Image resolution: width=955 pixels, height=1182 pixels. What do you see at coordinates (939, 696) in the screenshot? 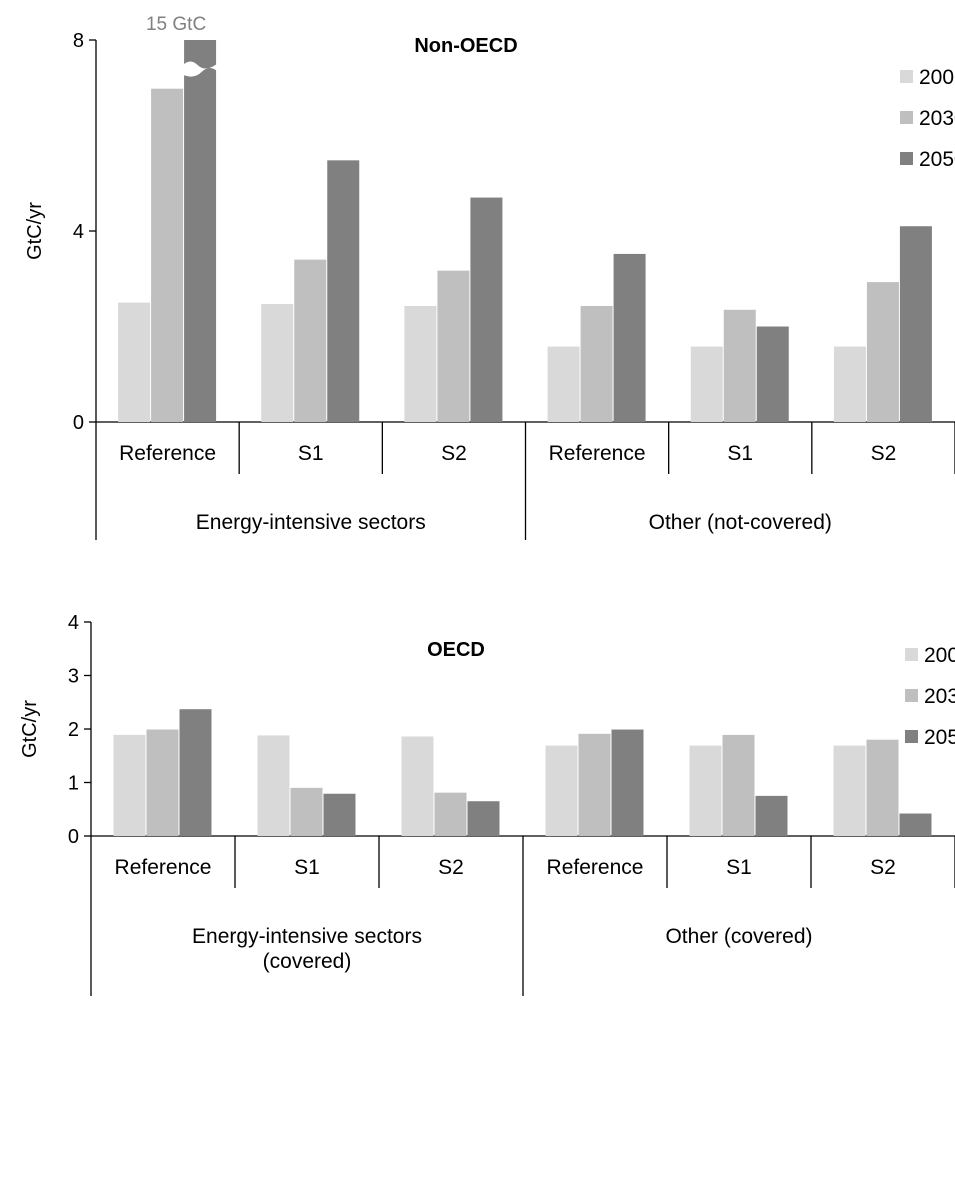
I see `oecd-legend-label-2030: 2030` at bounding box center [939, 696].